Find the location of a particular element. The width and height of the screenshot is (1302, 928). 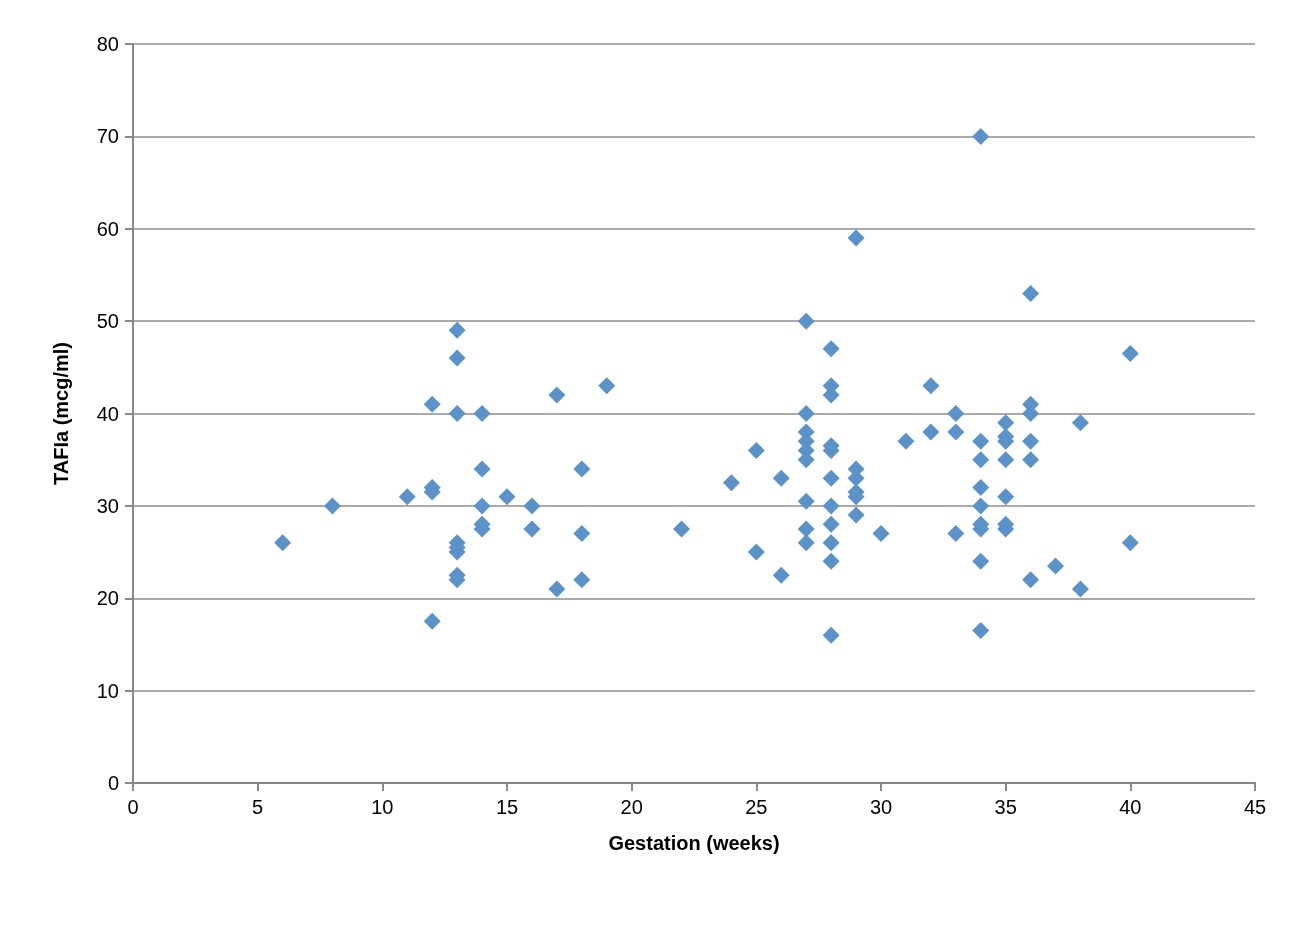

y-tick-label: 70 is located at coordinates (107, 136).